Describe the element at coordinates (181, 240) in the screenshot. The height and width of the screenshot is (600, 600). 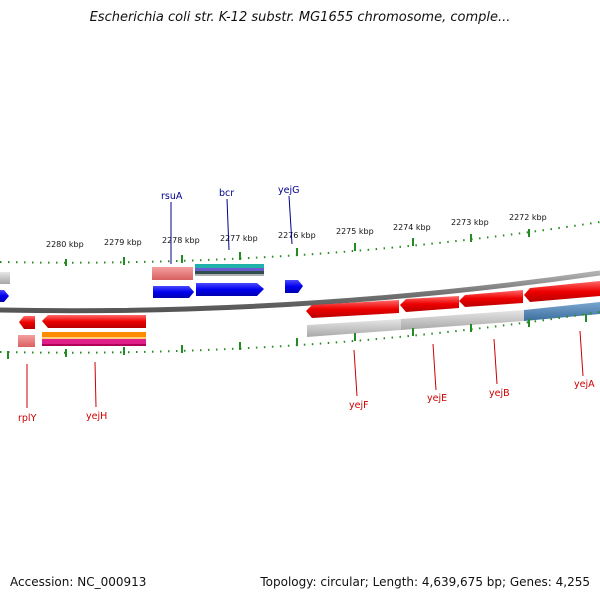
I see `scale-label-2278: 2278 kbp` at that location.